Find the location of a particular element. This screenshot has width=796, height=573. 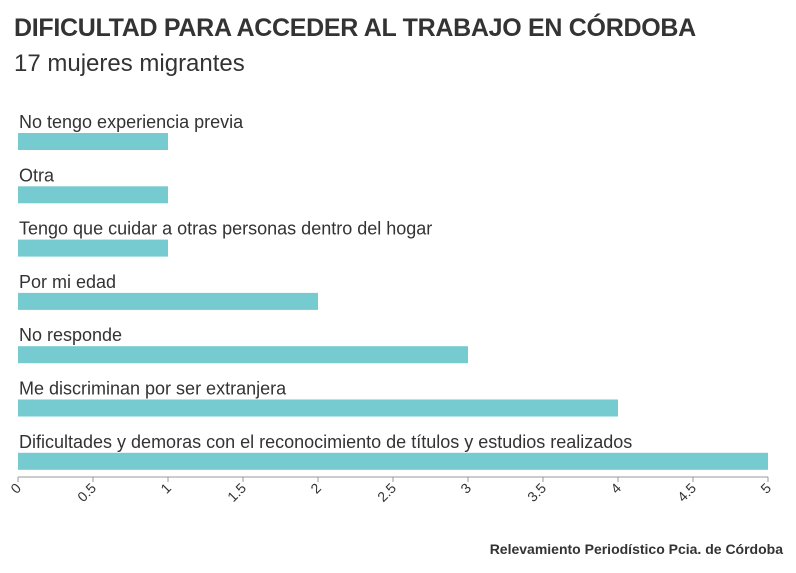

category-label: Por mi edad is located at coordinates (67, 282).